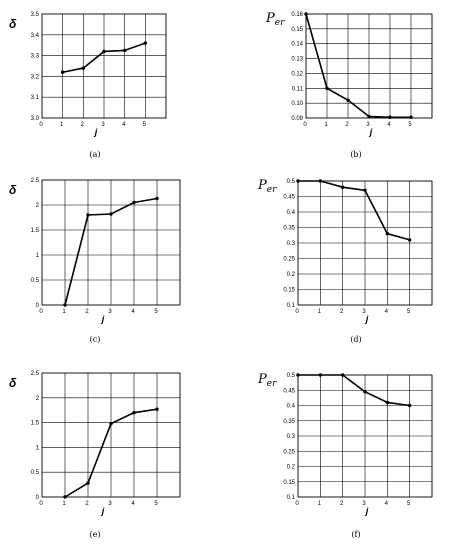  What do you see at coordinates (297, 60) in the screenshot?
I see `y-tick-label: 0.13` at bounding box center [297, 60].